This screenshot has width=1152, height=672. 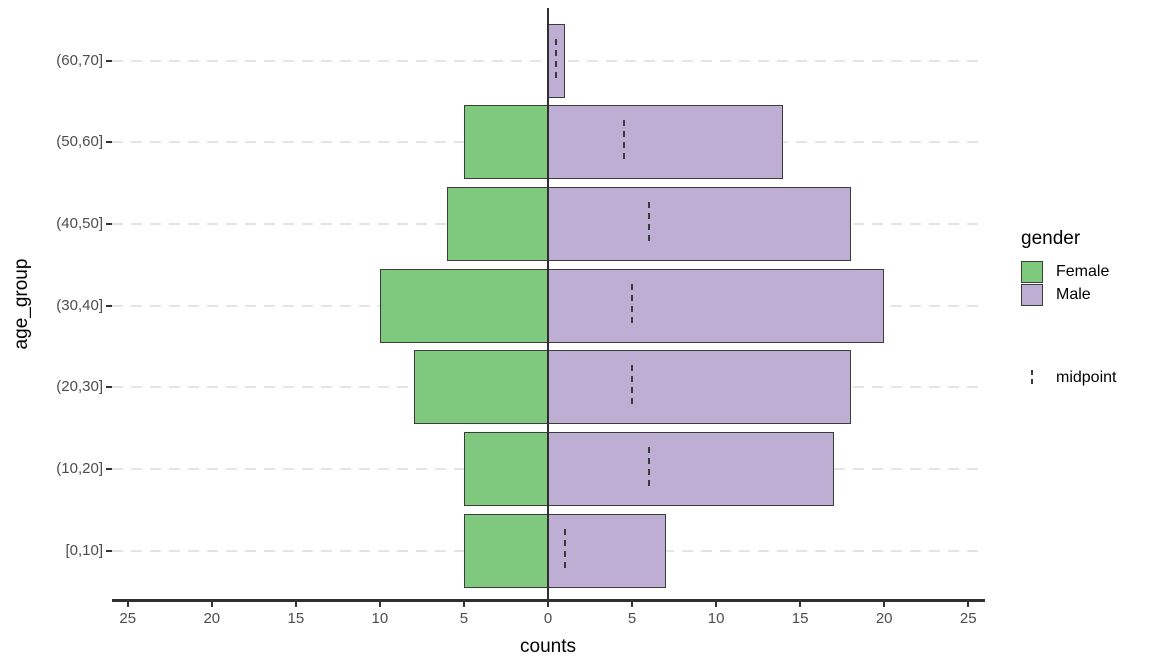 I want to click on bar-male-(50,60], so click(x=666, y=142).